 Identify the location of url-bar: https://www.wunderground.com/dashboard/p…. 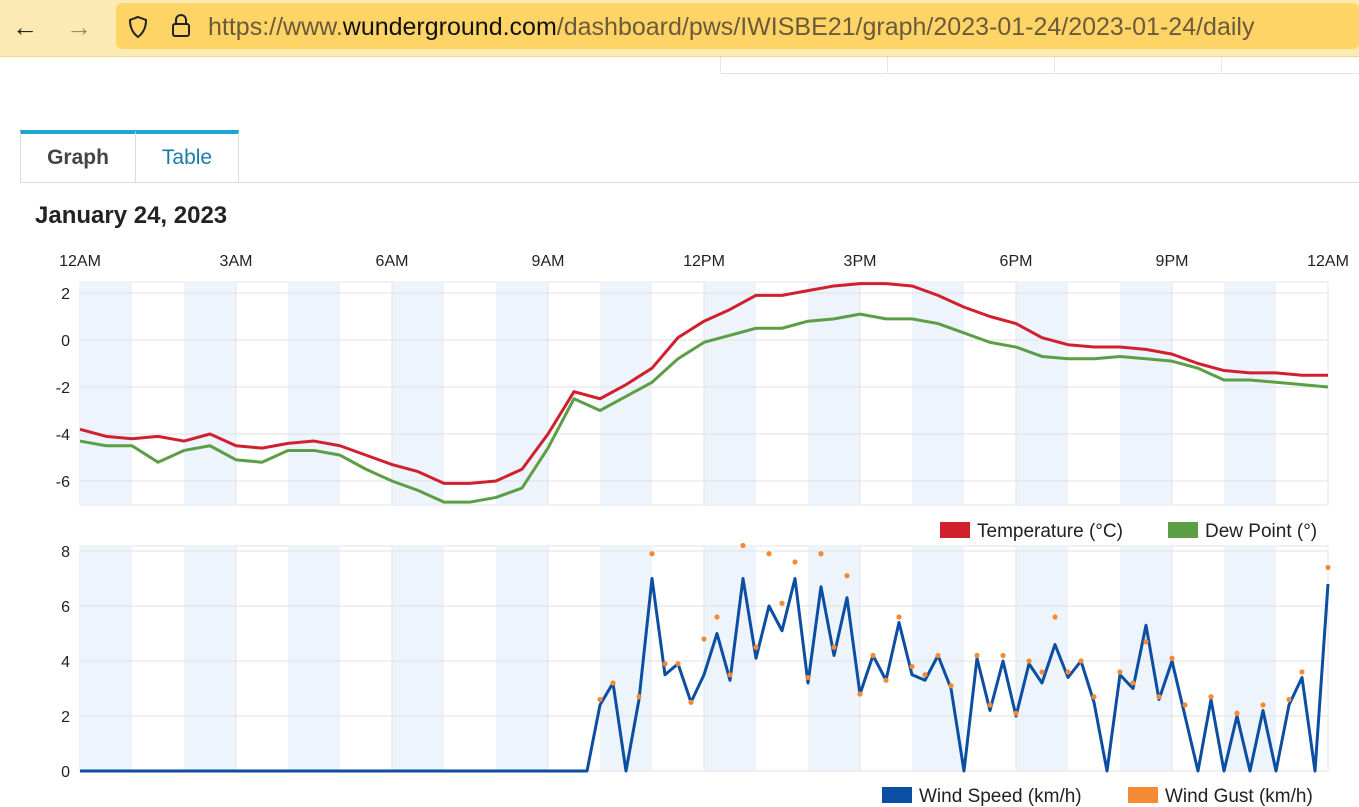
(737, 26).